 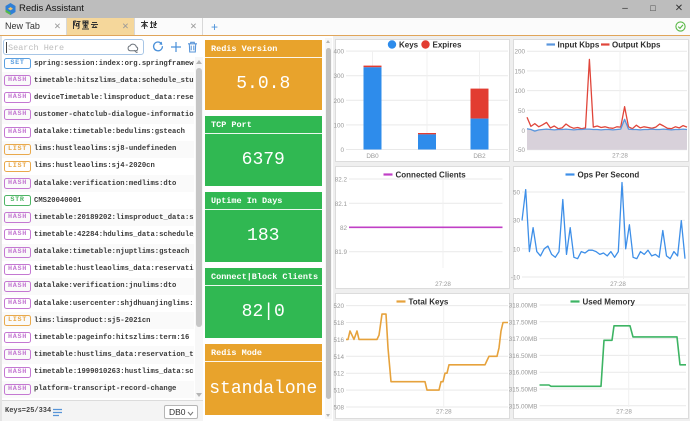 I want to click on svg-text: Output Kbps, so click(x=636, y=45).